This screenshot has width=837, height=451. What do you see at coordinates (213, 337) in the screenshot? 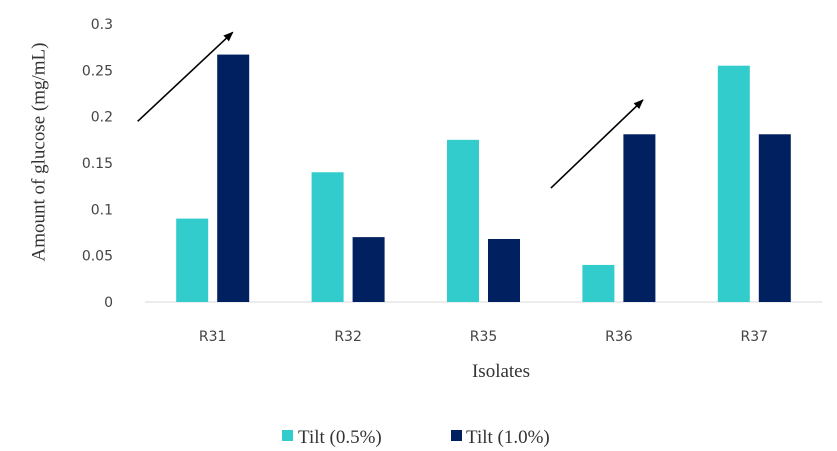
I see `x-tick-label: R31` at bounding box center [213, 337].